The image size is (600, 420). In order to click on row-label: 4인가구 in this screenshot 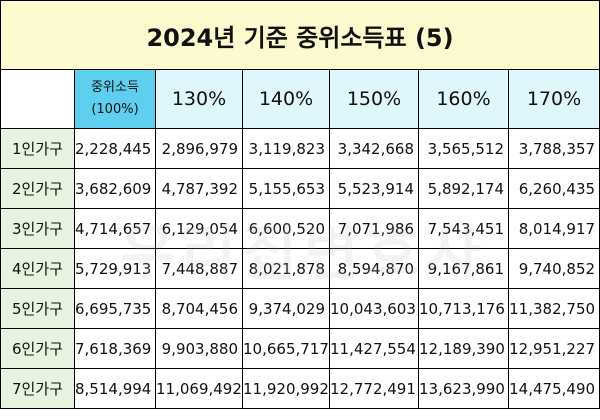, I will do `click(37, 268)`.